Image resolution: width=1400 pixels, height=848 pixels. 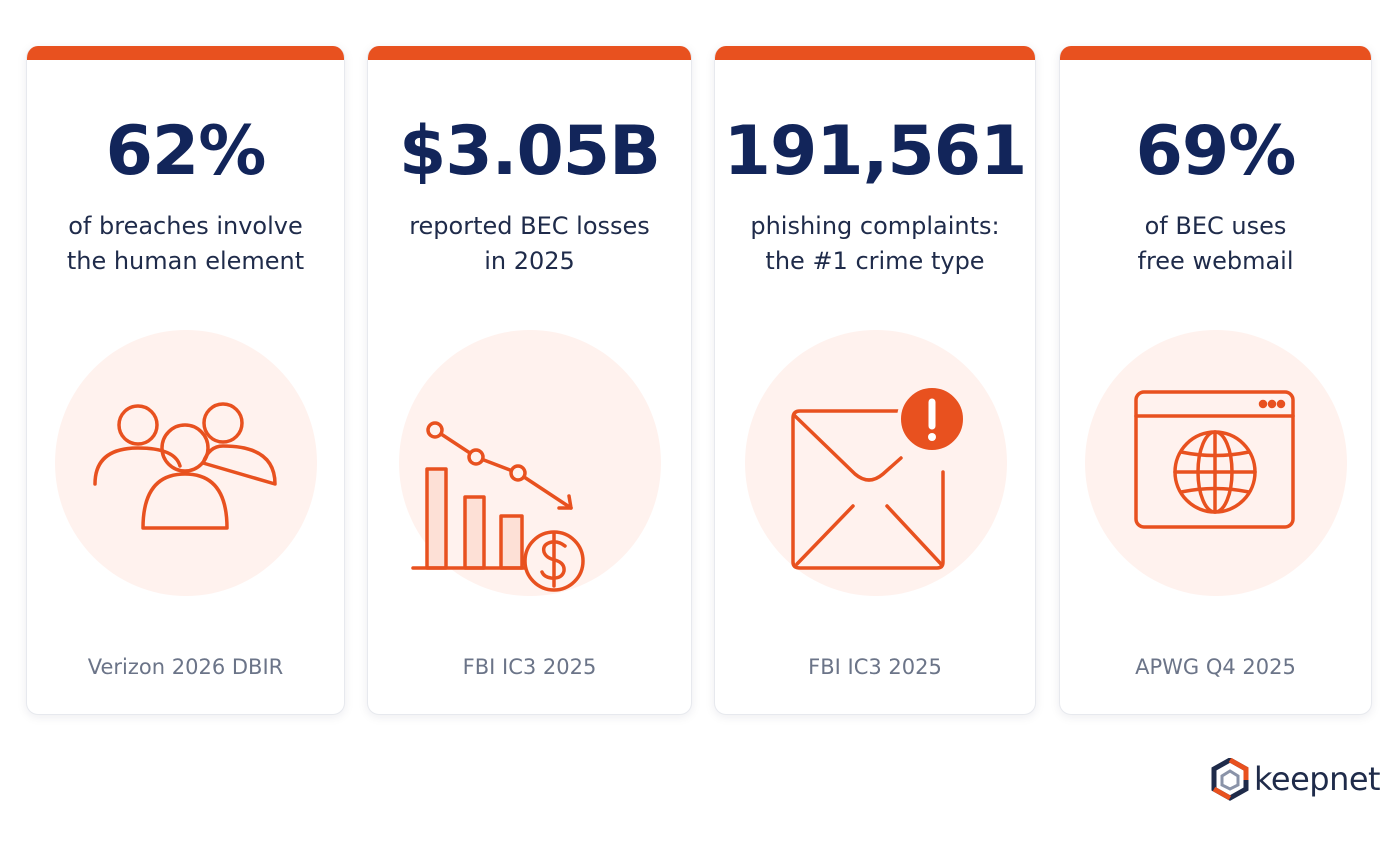 I want to click on brand-name: keepnet, so click(x=1317, y=779).